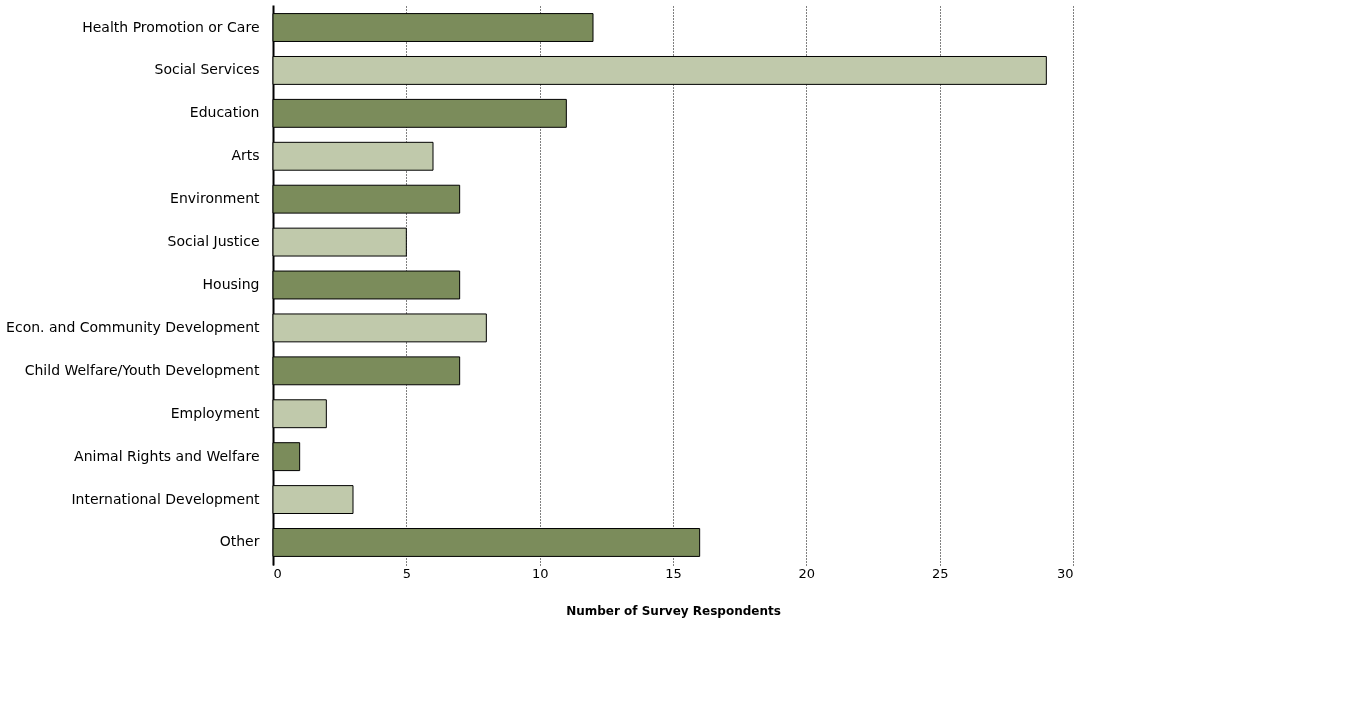 The height and width of the screenshot is (728, 1351). What do you see at coordinates (540, 573) in the screenshot?
I see `x-tick-label: 10` at bounding box center [540, 573].